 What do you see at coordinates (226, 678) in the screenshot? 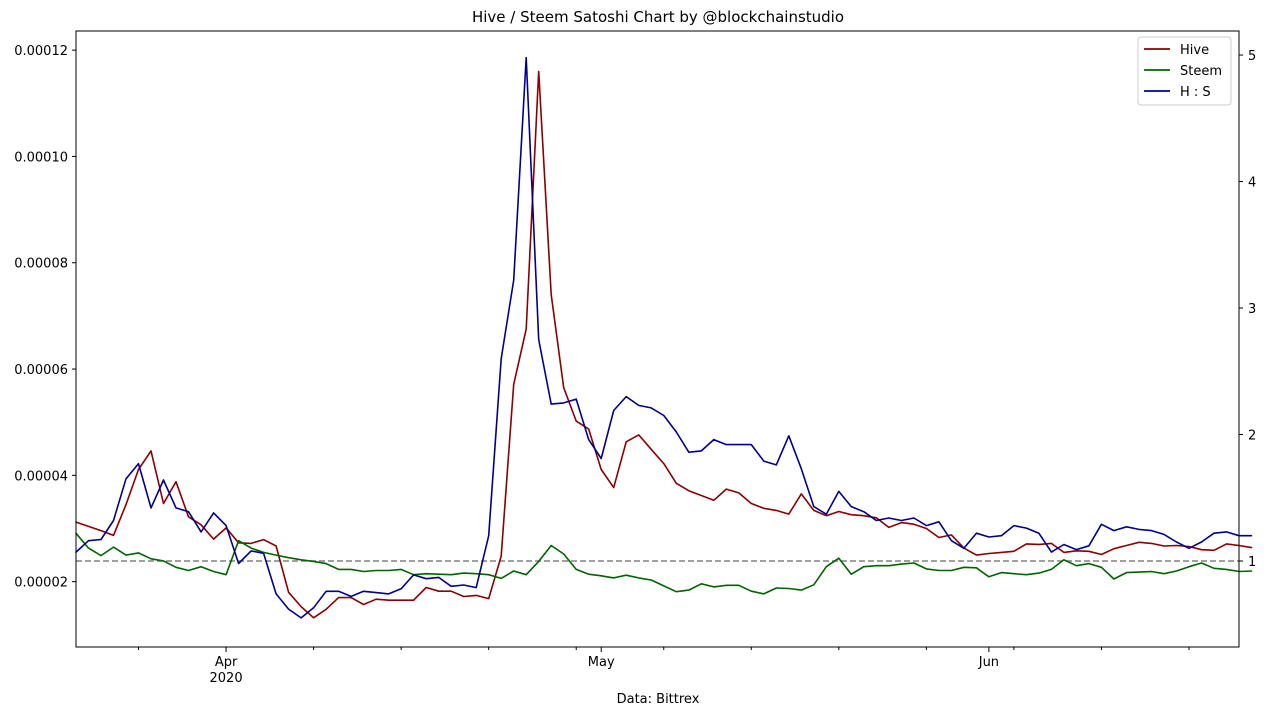
I see `x-tick-sublabel: 2020` at bounding box center [226, 678].